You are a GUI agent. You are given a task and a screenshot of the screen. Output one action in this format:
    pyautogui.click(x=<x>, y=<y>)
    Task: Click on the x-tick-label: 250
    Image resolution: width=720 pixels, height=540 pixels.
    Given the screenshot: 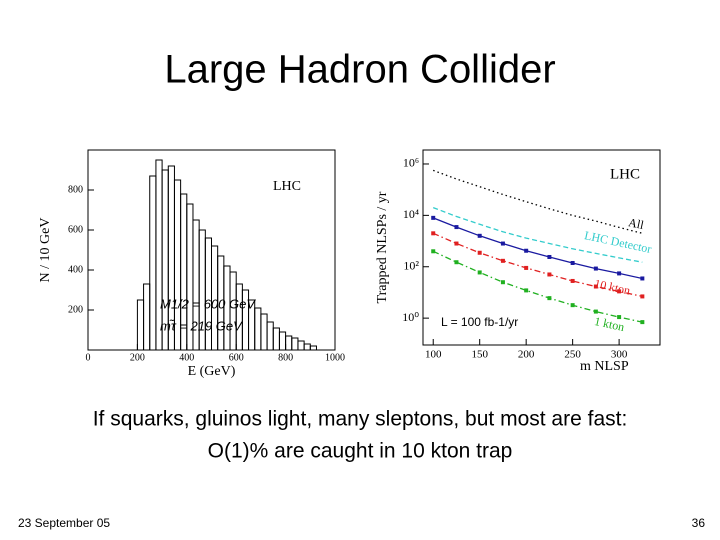 What is the action you would take?
    pyautogui.click(x=572, y=355)
    